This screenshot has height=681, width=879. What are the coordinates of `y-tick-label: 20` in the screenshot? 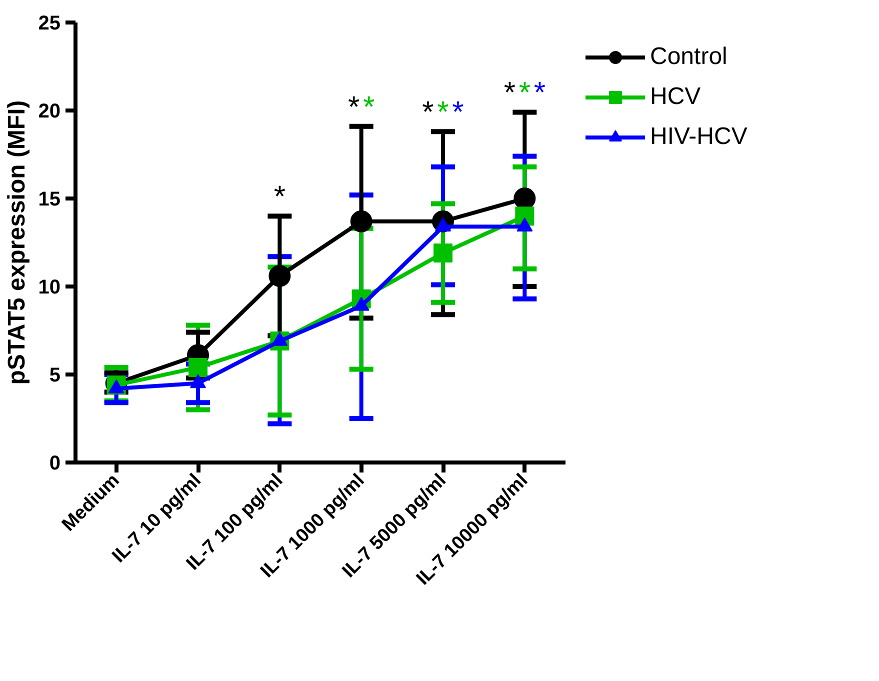 It's located at (49, 111).